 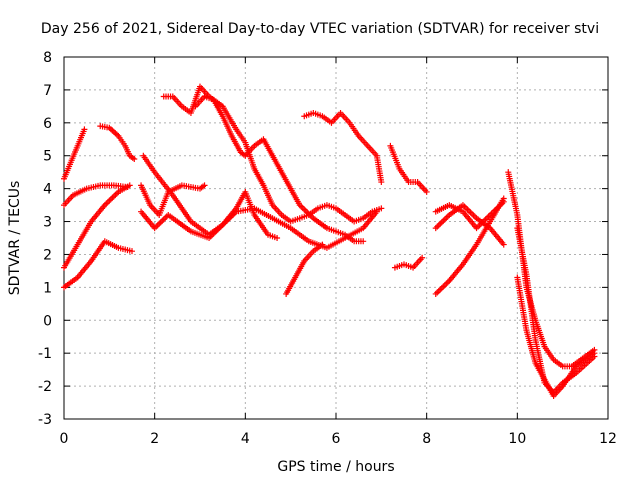 I want to click on y-axis-label: SDTVAR / TECUs, so click(x=15, y=238).